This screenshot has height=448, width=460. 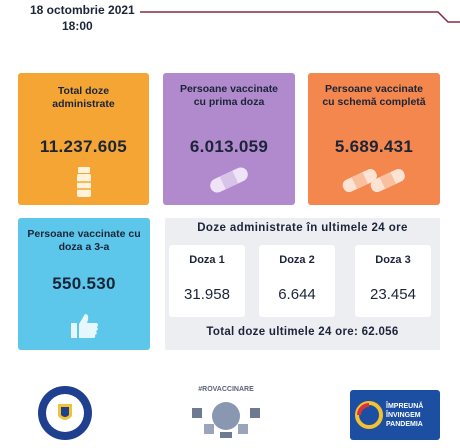 What do you see at coordinates (374, 146) in the screenshot?
I see `card-value: 5.689.431` at bounding box center [374, 146].